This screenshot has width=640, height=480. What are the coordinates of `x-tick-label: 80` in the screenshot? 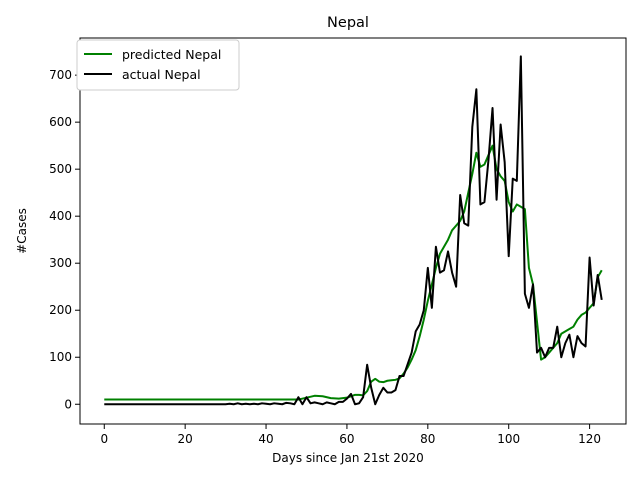 It's located at (427, 439).